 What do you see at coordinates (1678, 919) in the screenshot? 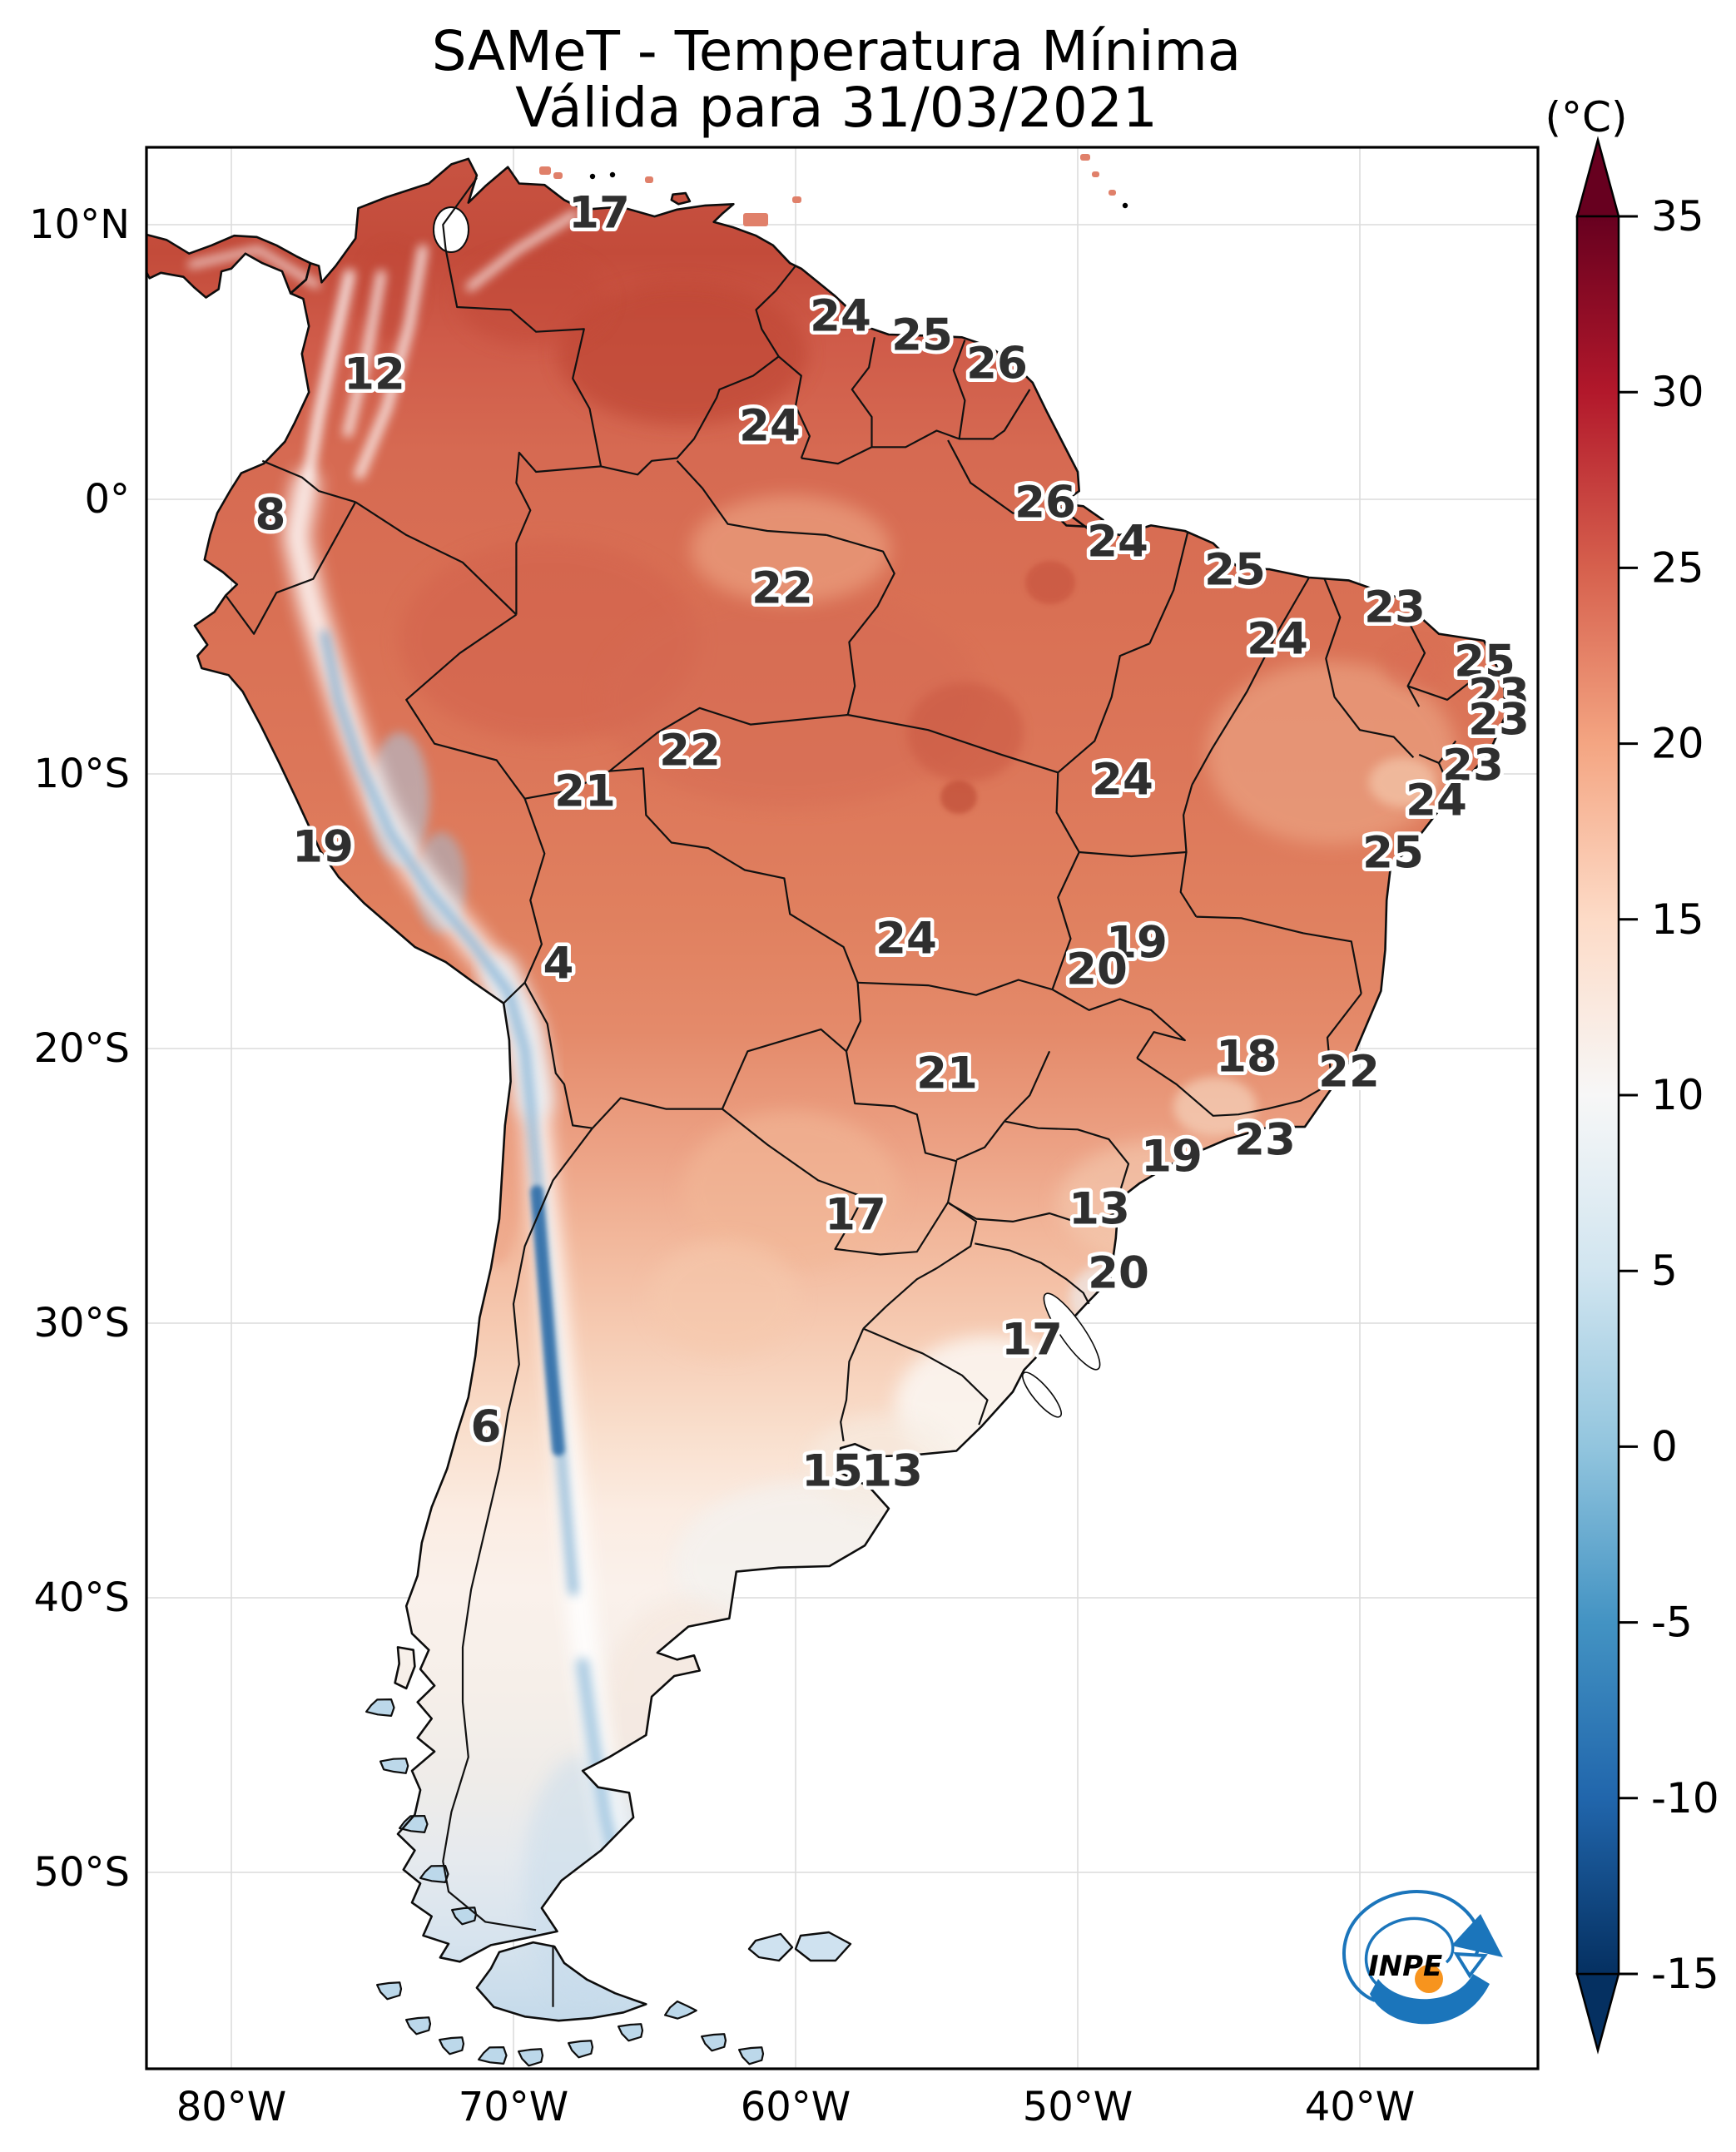
I see `colorbar-tick-label: 15` at bounding box center [1678, 919].